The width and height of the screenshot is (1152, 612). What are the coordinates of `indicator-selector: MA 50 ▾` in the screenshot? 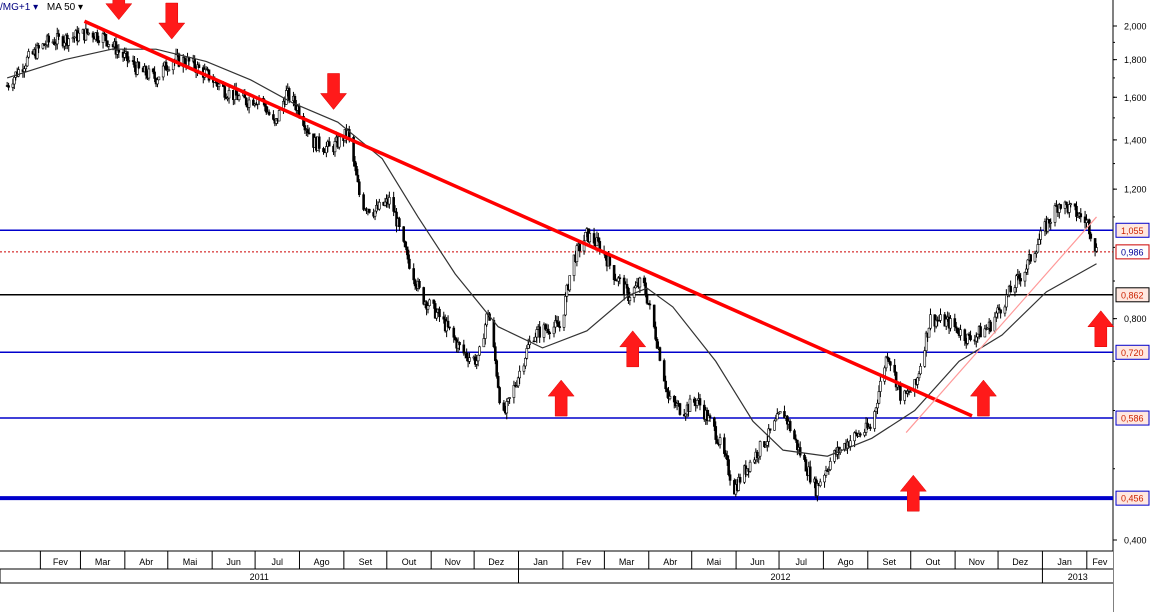 It's located at (65, 7).